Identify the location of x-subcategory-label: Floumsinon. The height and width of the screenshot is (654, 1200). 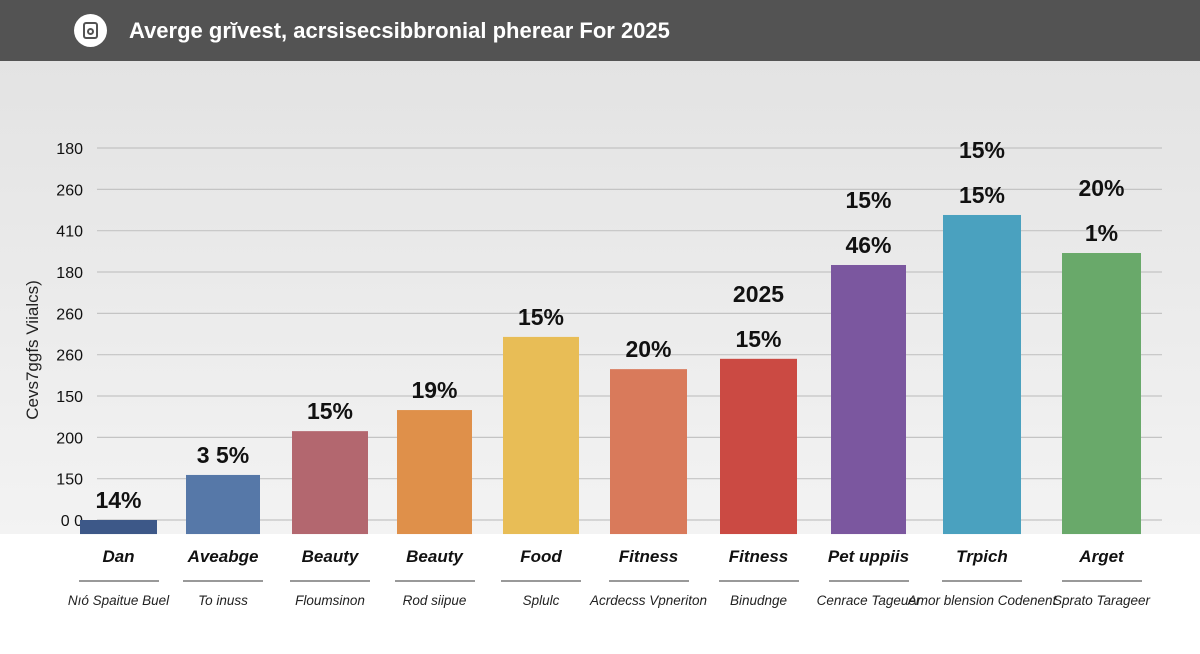
(330, 600).